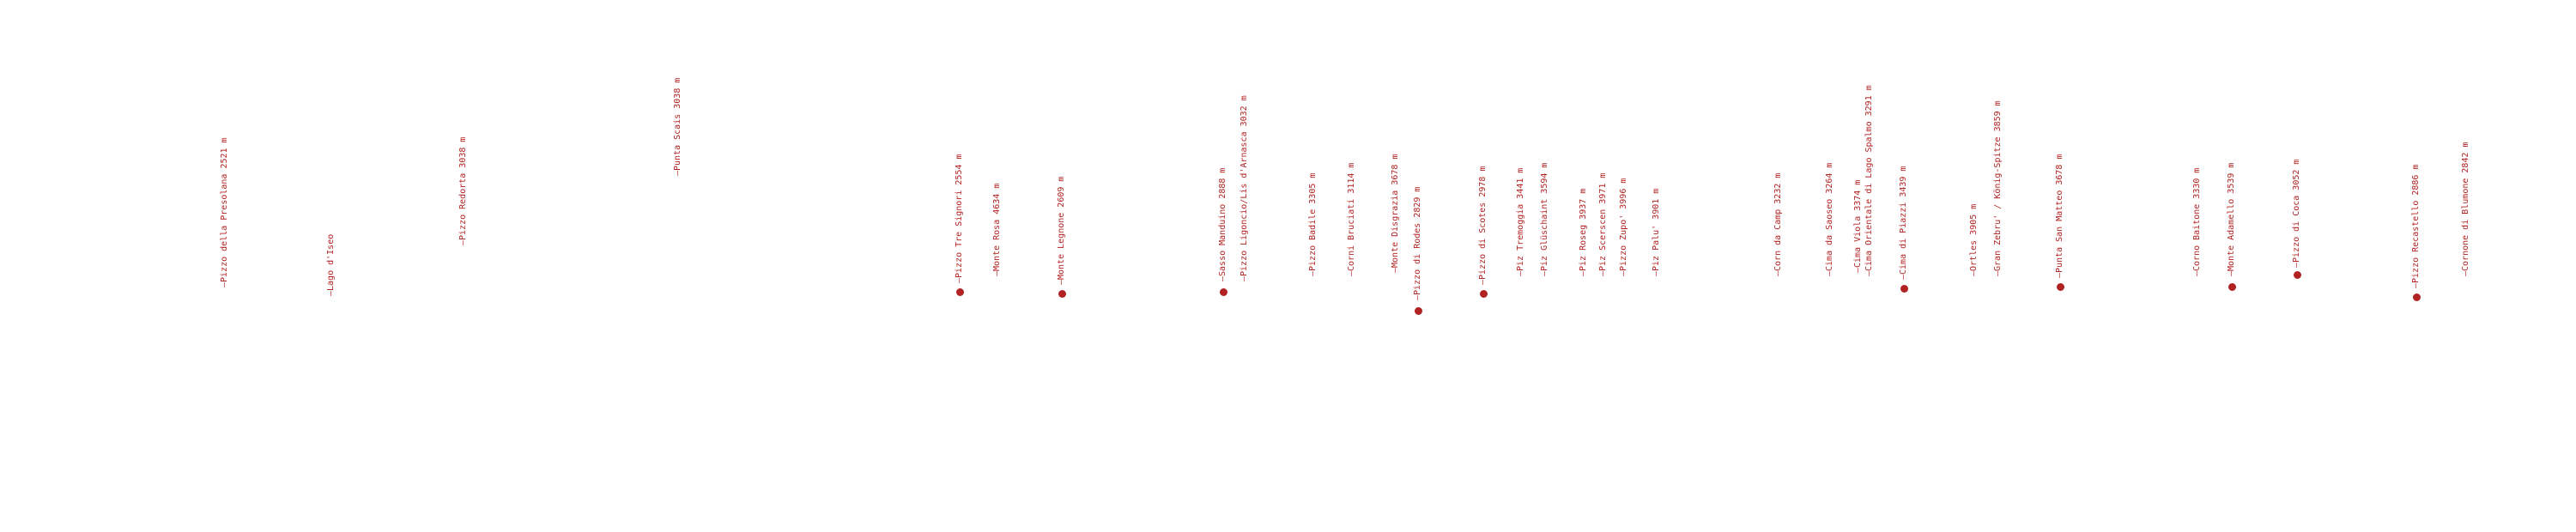 The image size is (2576, 532). What do you see at coordinates (1483, 225) in the screenshot?
I see `peak-label-text: —Pizzo di Scotes 2978 m` at bounding box center [1483, 225].